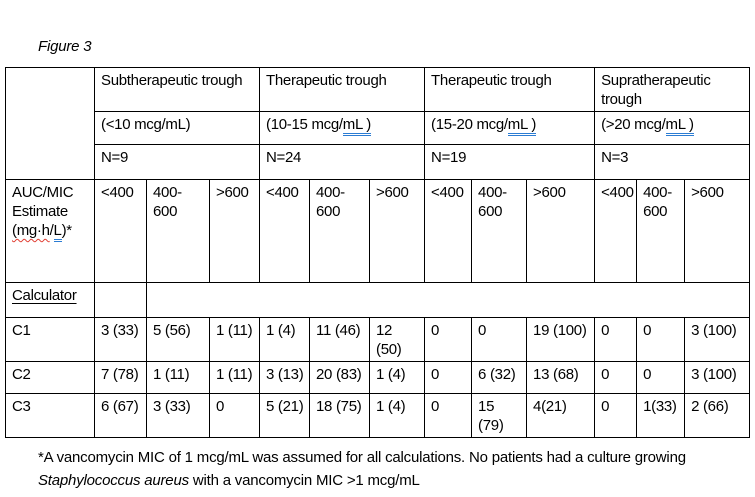 Image resolution: width=755 pixels, height=497 pixels. I want to click on group-range-subtherapeutic: (<10 mcg/mL), so click(177, 128).